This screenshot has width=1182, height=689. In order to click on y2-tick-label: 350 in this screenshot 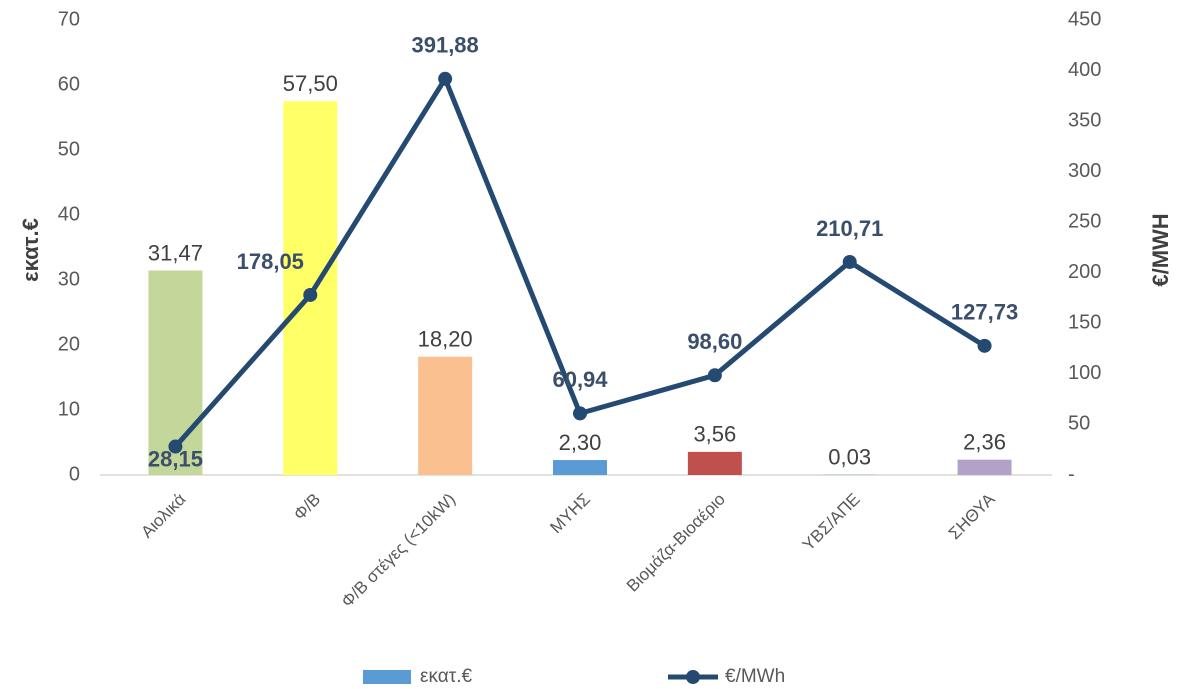, I will do `click(1084, 120)`.